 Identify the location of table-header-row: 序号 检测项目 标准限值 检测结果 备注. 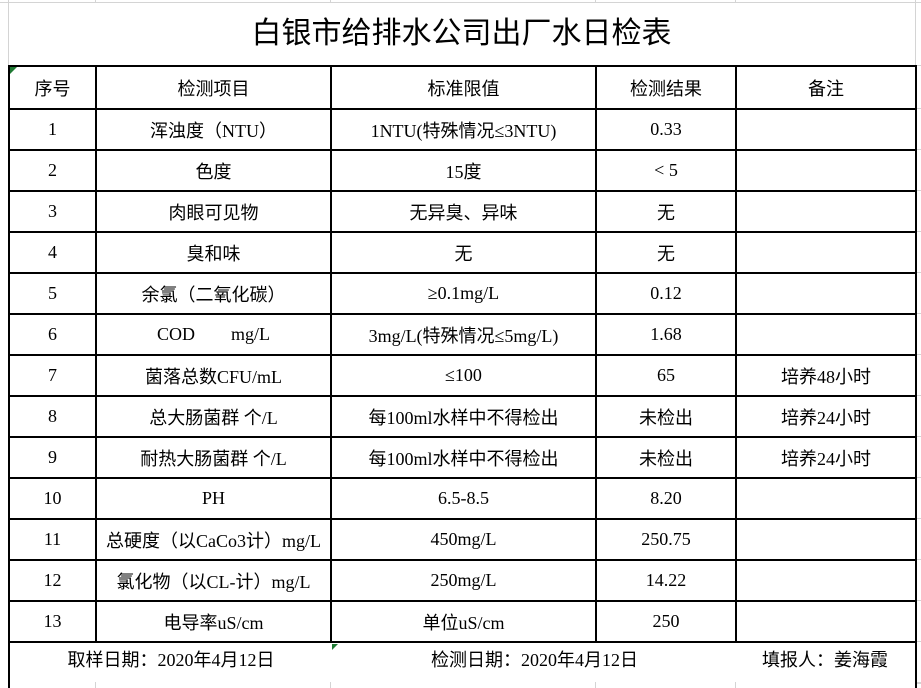
(462, 87).